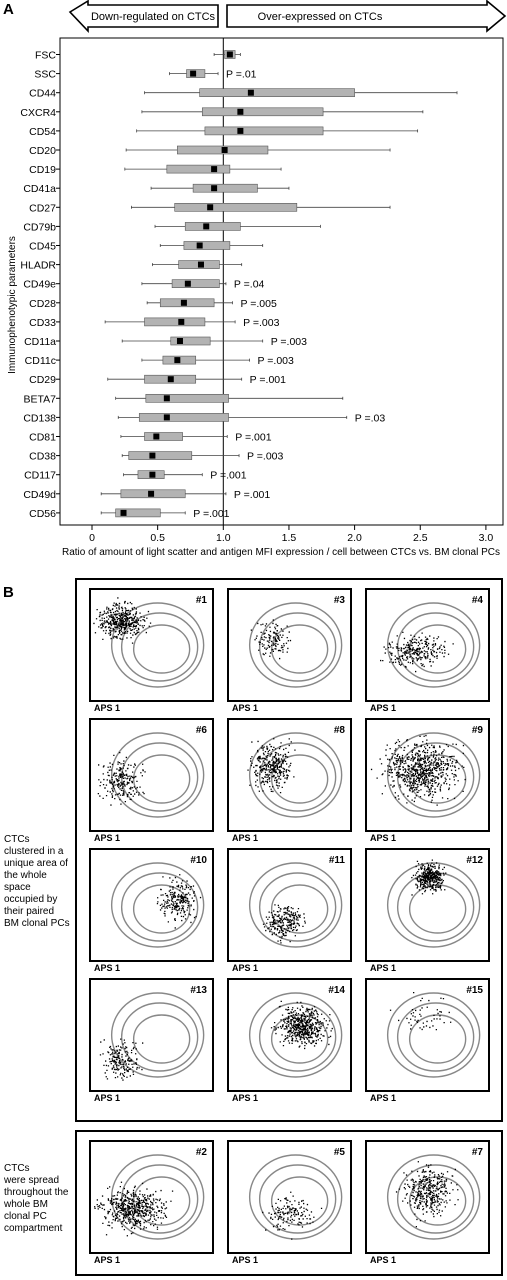 The height and width of the screenshot is (1280, 507). What do you see at coordinates (38, 113) in the screenshot?
I see `row-label: CXCR4` at bounding box center [38, 113].